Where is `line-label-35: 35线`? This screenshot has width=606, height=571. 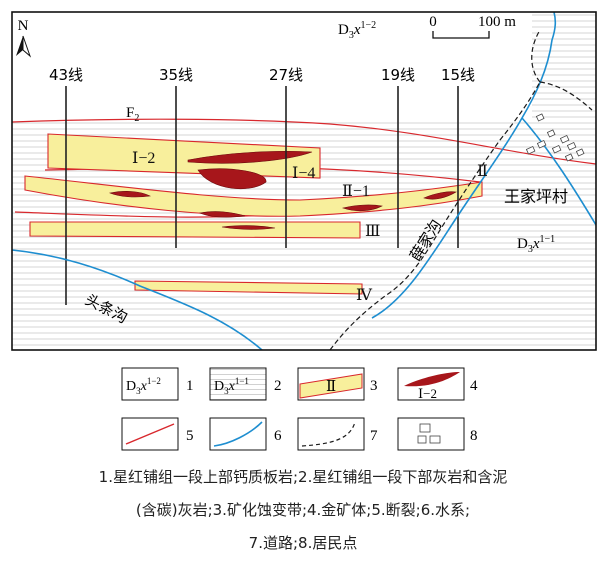
line-label-35: 35线 is located at coordinates (176, 75).